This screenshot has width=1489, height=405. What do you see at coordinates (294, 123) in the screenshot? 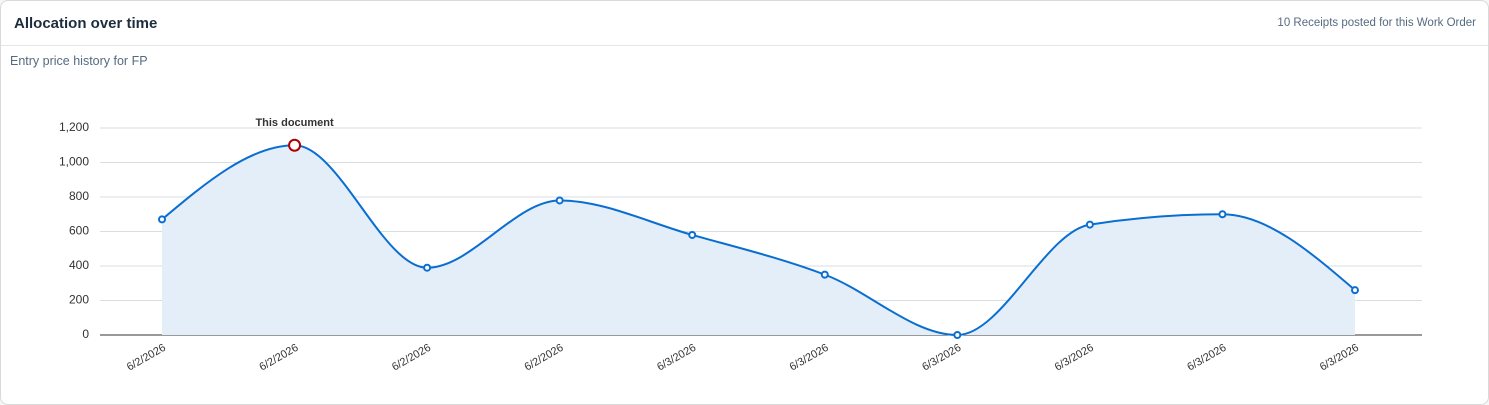
I see `annotation: This document` at bounding box center [294, 123].